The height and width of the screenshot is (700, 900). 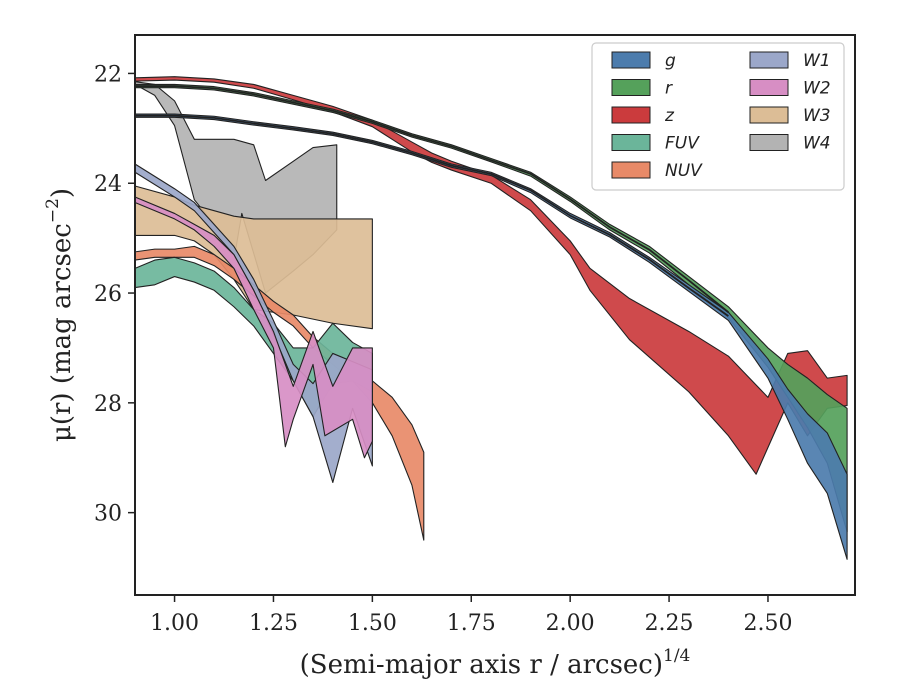 I want to click on y-axis-label: μ(r) (mag arcsec−2), so click(x=60, y=315).